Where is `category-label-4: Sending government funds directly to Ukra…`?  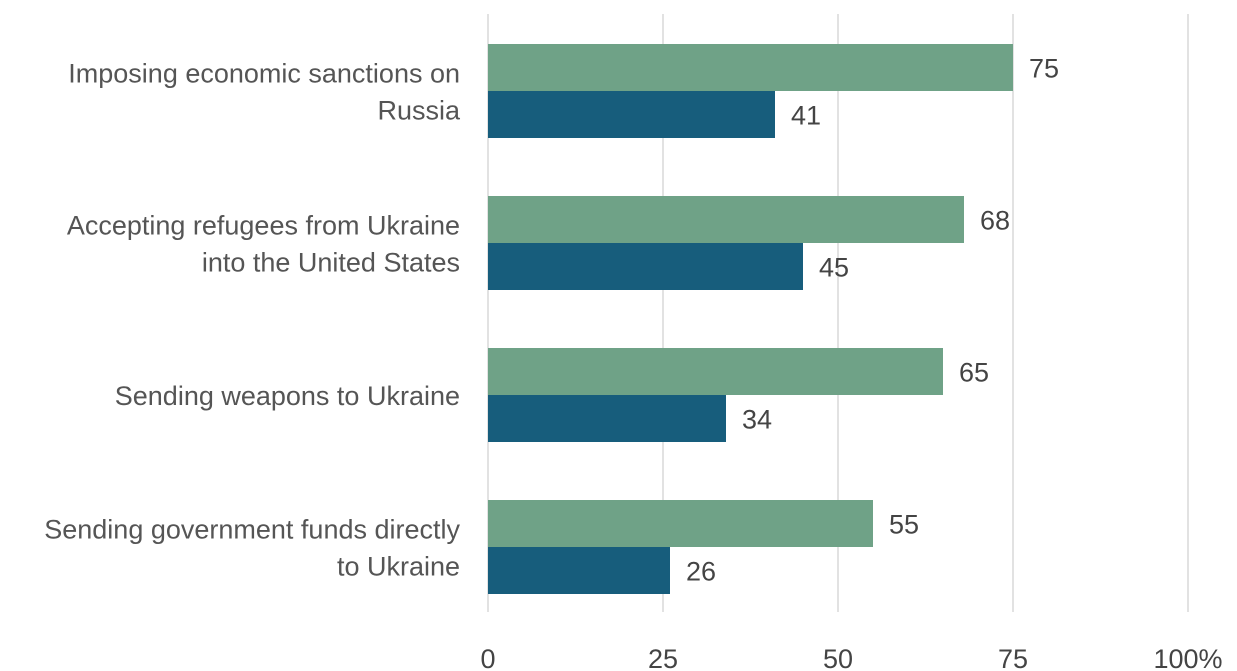 category-label-4: Sending government funds directly to Ukra… is located at coordinates (252, 548).